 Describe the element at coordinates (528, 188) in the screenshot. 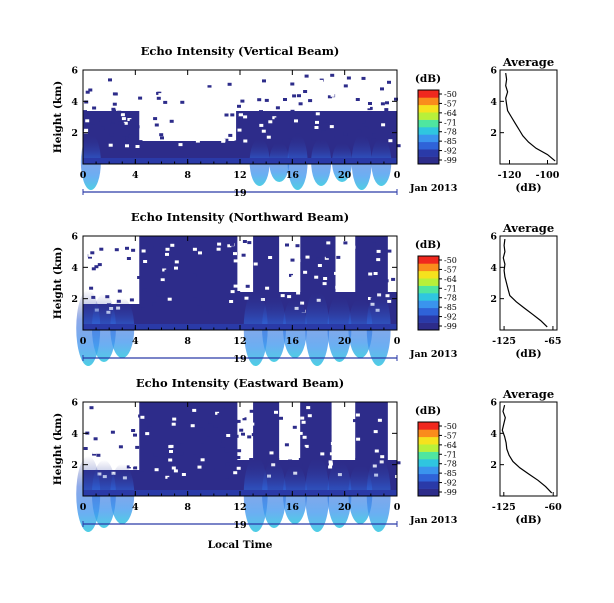

I see `profile-x-label: (dB)` at that location.